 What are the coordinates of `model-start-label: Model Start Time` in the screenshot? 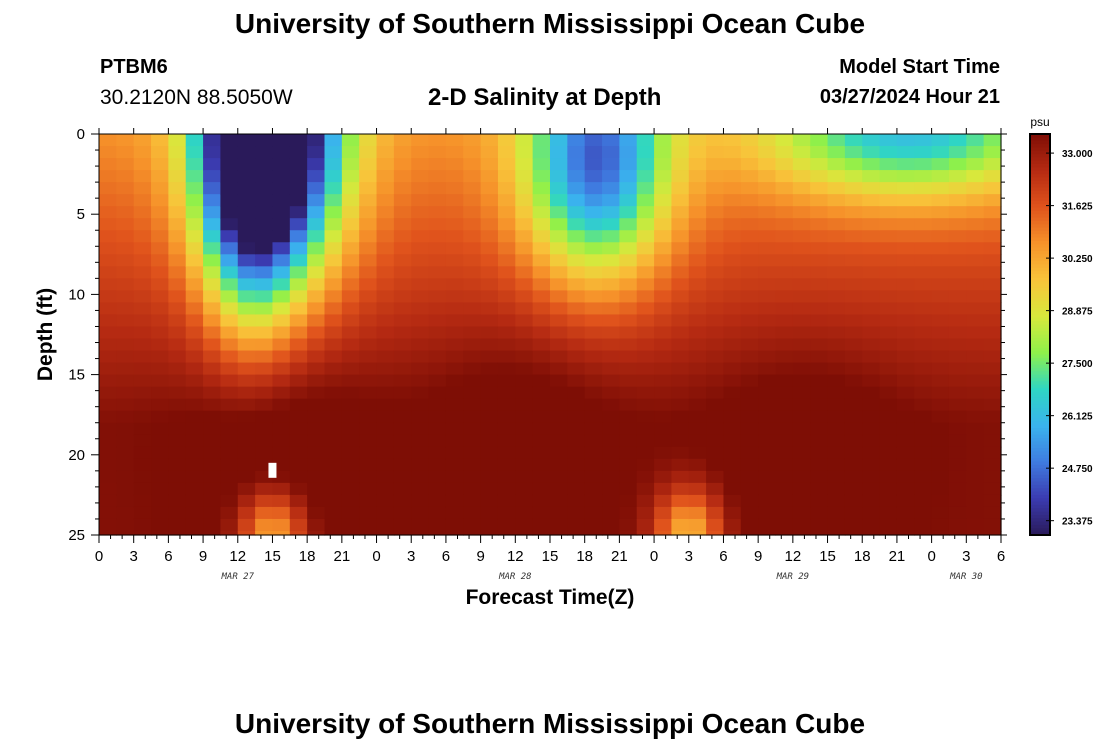 It's located at (919, 67).